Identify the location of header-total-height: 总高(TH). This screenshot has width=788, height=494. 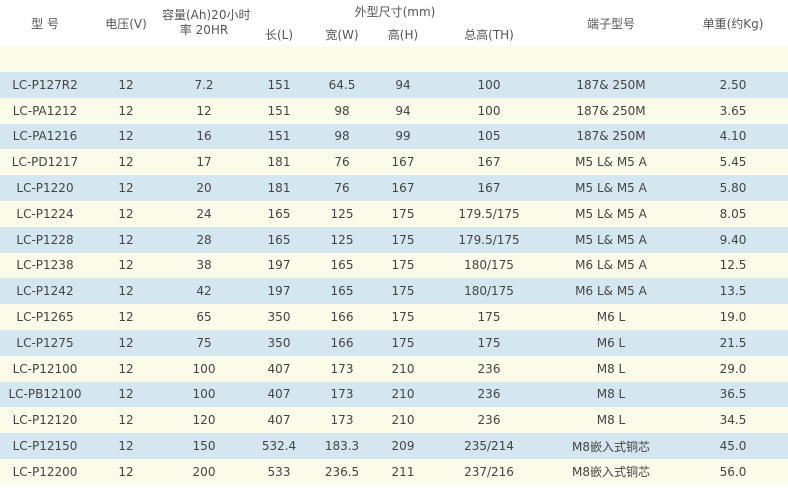
(489, 34).